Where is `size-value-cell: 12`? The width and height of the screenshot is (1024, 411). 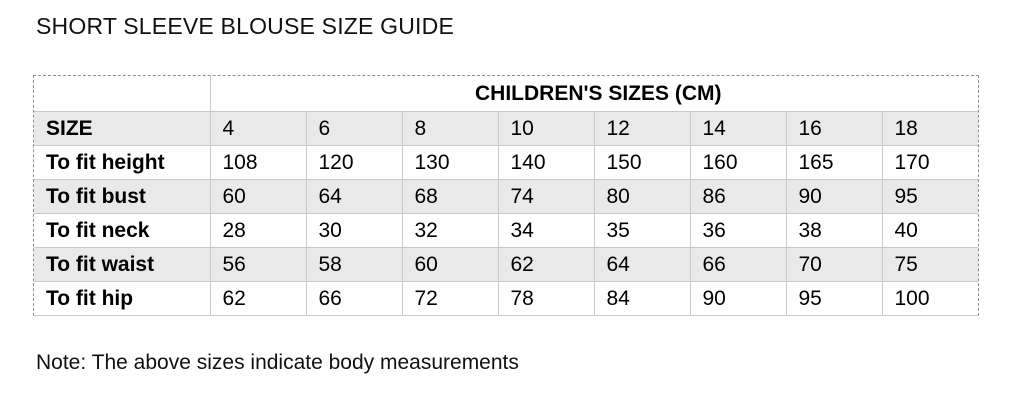
size-value-cell: 12 is located at coordinates (642, 128).